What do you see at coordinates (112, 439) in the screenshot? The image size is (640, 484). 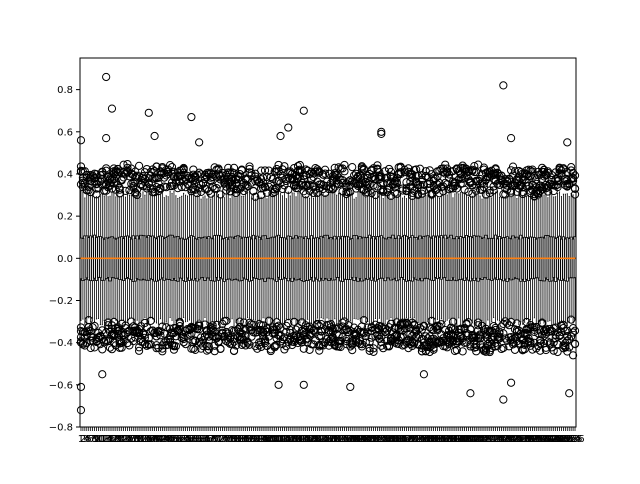 I see `x-tick-label: 17` at bounding box center [112, 439].